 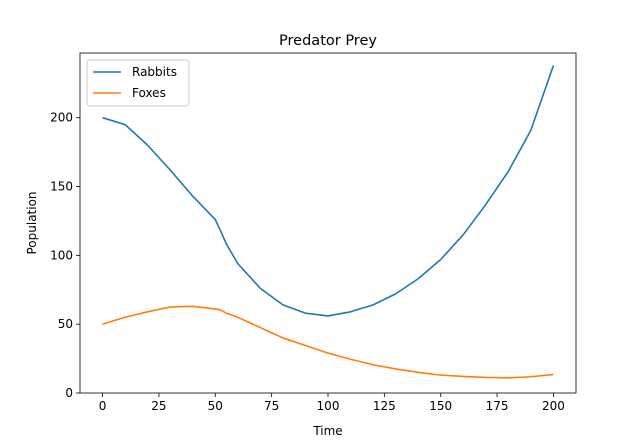 What do you see at coordinates (149, 93) in the screenshot?
I see `legend-entry-label: Foxes` at bounding box center [149, 93].